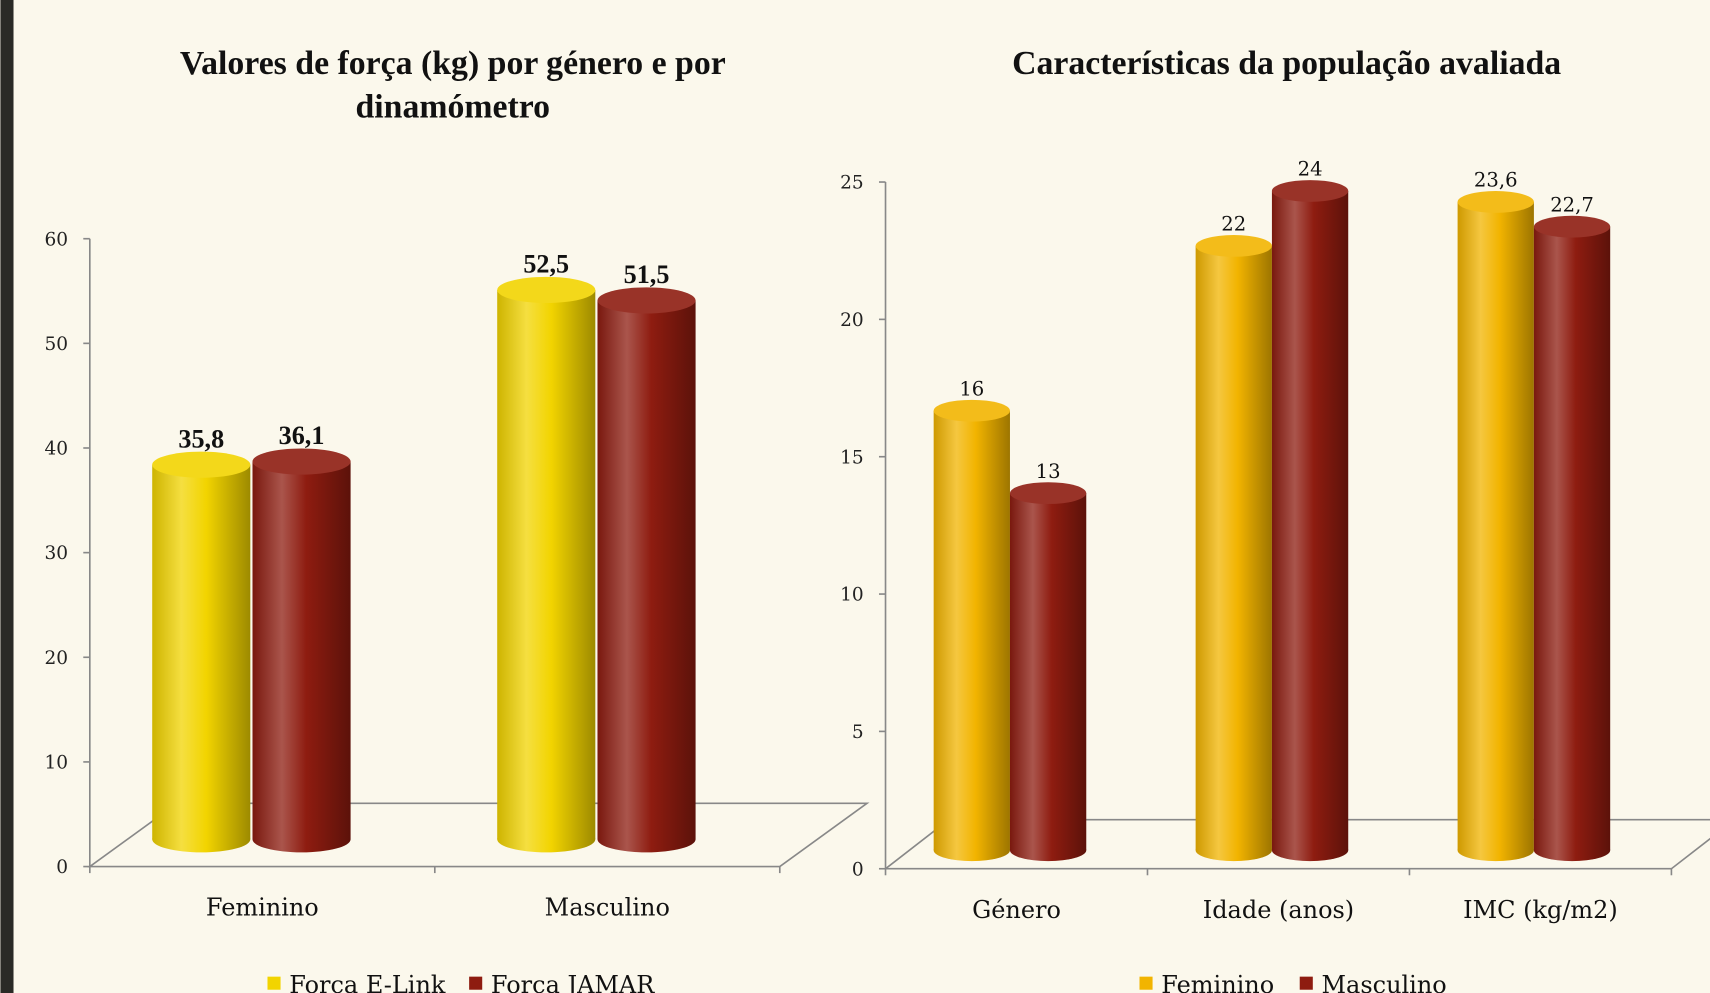 The height and width of the screenshot is (993, 1710). What do you see at coordinates (7, 496) in the screenshot?
I see `photo-edge` at bounding box center [7, 496].